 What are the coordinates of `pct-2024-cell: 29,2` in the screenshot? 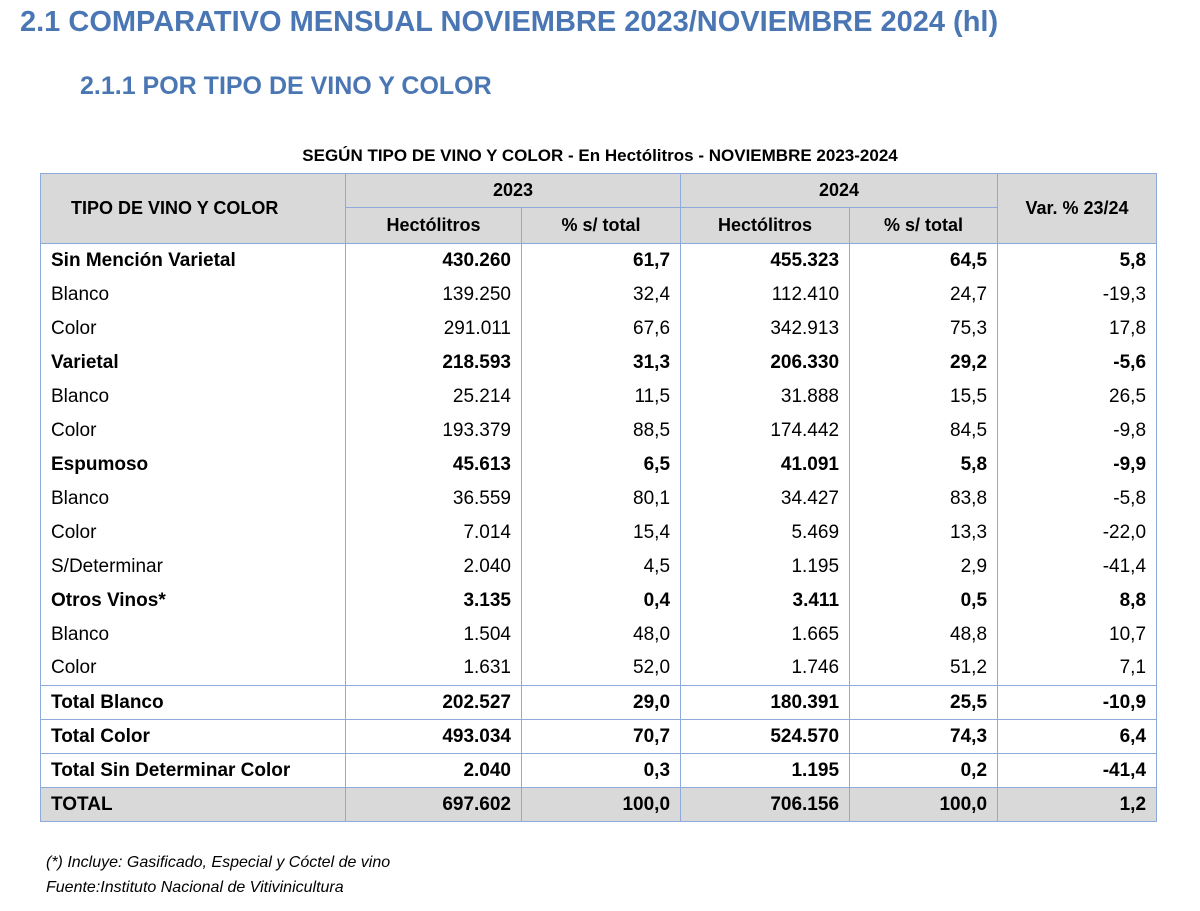 It's located at (924, 362).